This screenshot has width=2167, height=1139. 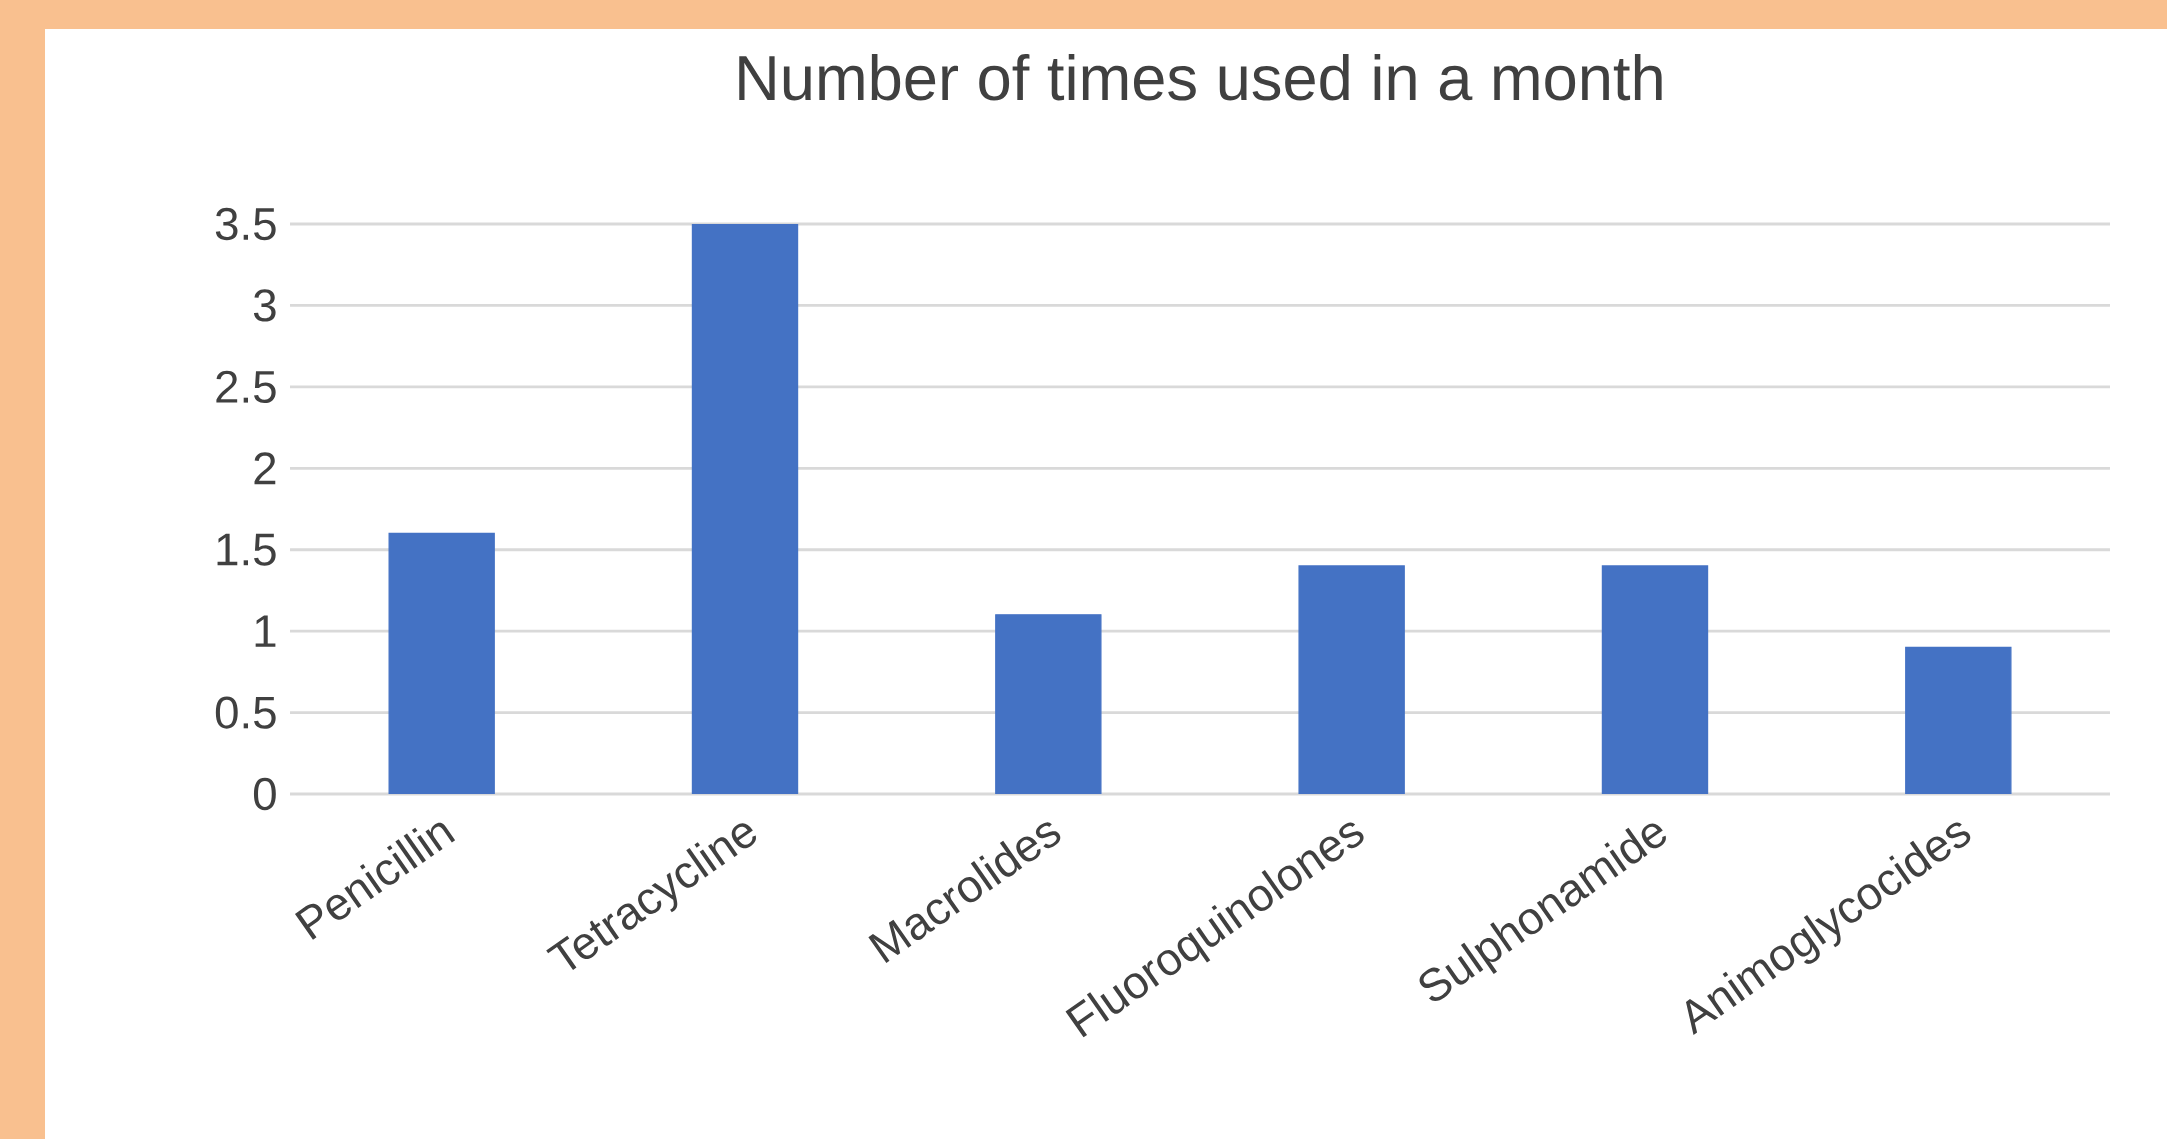 What do you see at coordinates (264, 305) in the screenshot?
I see `y-tick-label: 3` at bounding box center [264, 305].